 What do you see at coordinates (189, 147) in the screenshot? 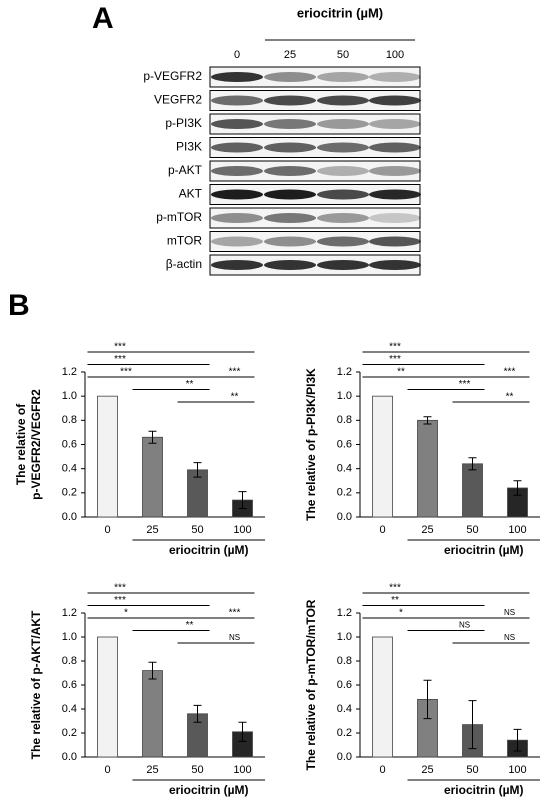
I see `blot-row-label: PI3K` at bounding box center [189, 147].